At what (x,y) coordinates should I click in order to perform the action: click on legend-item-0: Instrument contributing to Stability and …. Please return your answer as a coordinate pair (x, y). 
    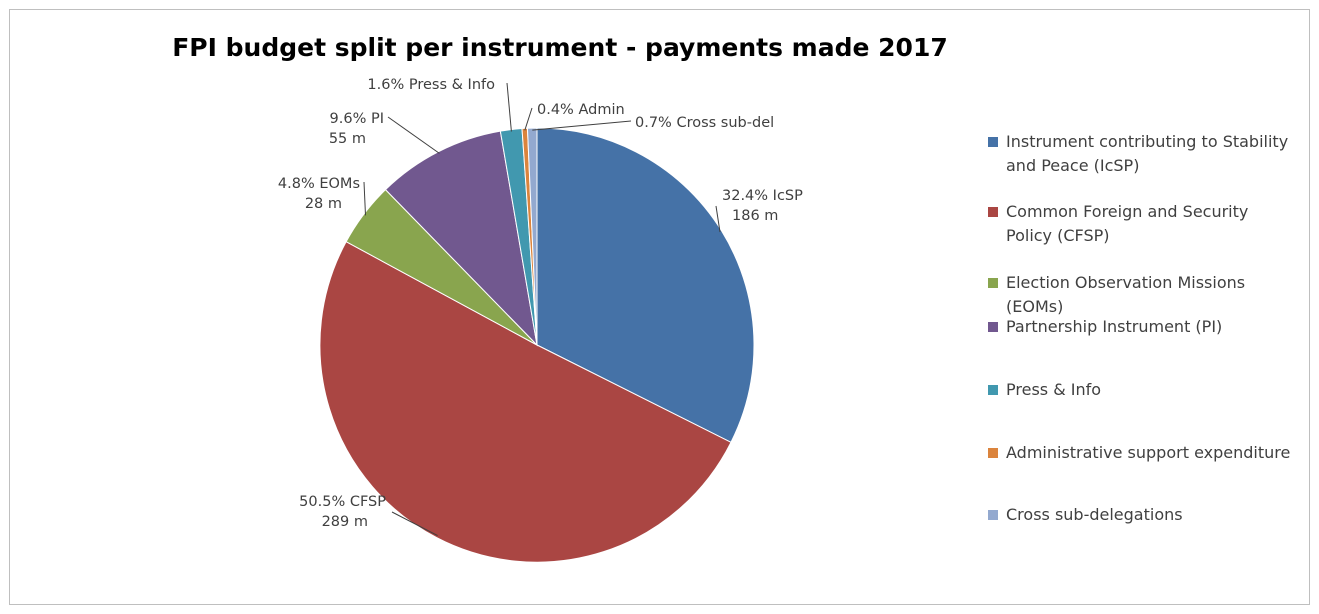
    Looking at the image, I should click on (1138, 153).